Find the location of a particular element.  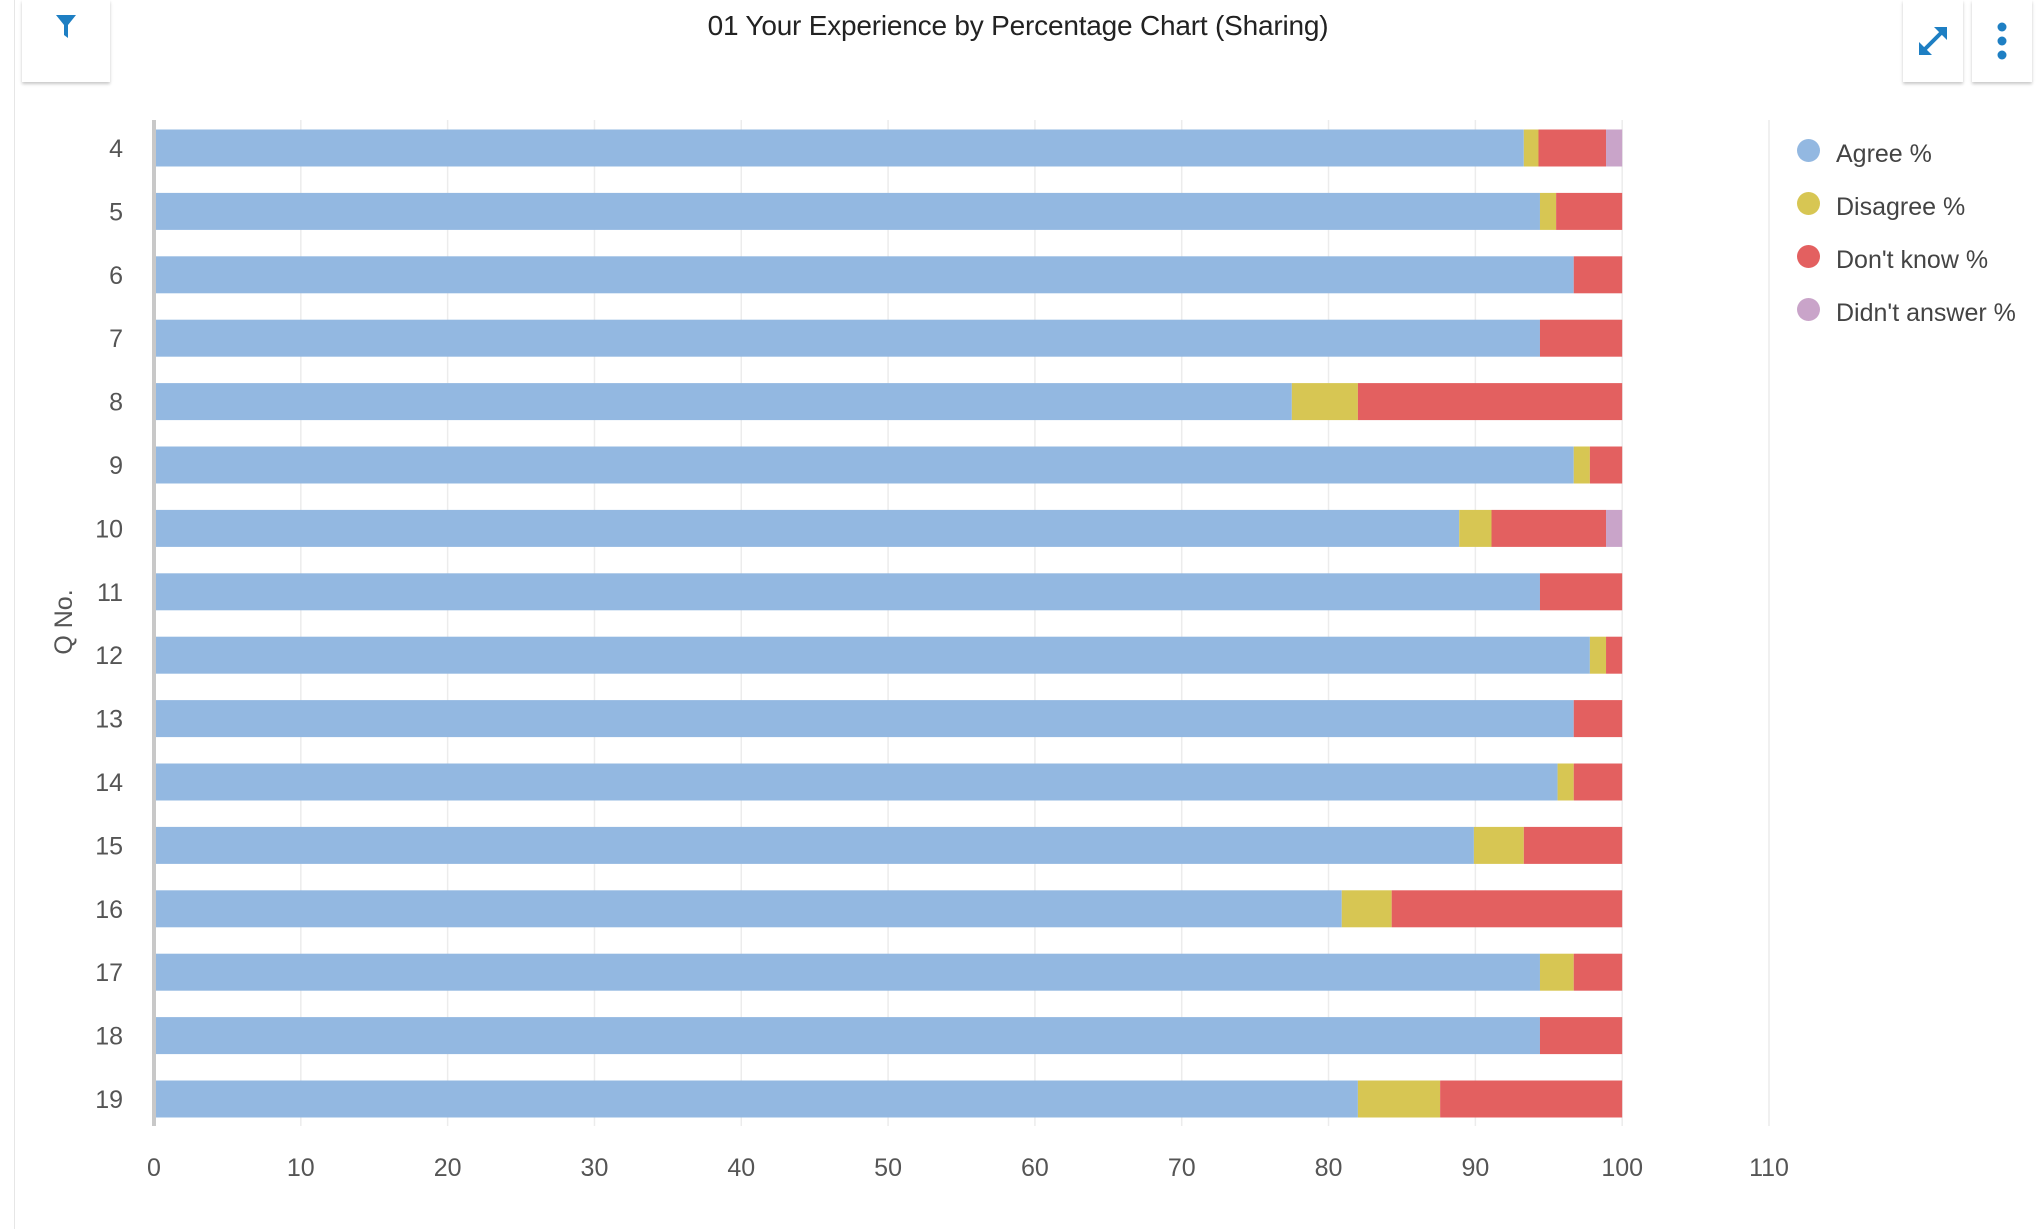

y-tick-label: 12 is located at coordinates (109, 656).